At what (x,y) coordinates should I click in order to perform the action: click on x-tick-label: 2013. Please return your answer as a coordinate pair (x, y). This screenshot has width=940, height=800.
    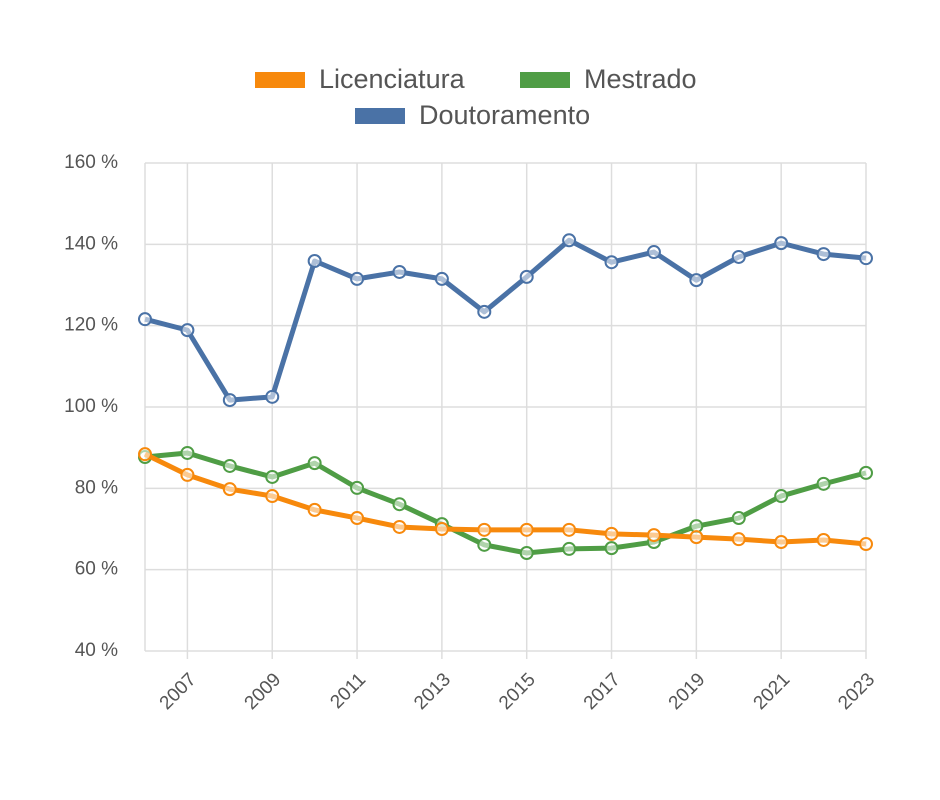
    Looking at the image, I should click on (432, 691).